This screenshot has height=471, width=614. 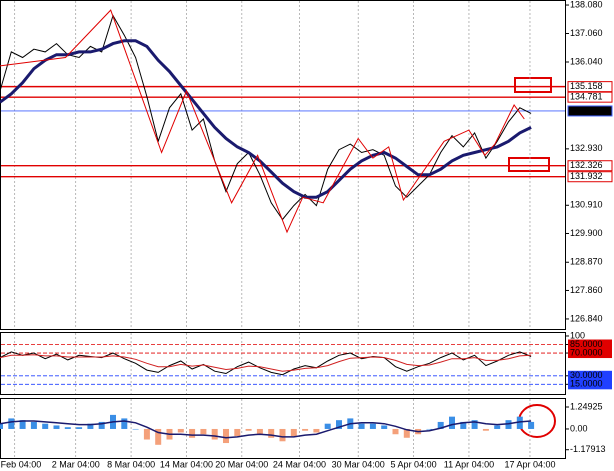 I want to click on x-tick-label: 24 Feb 04:00, so click(x=20, y=464).